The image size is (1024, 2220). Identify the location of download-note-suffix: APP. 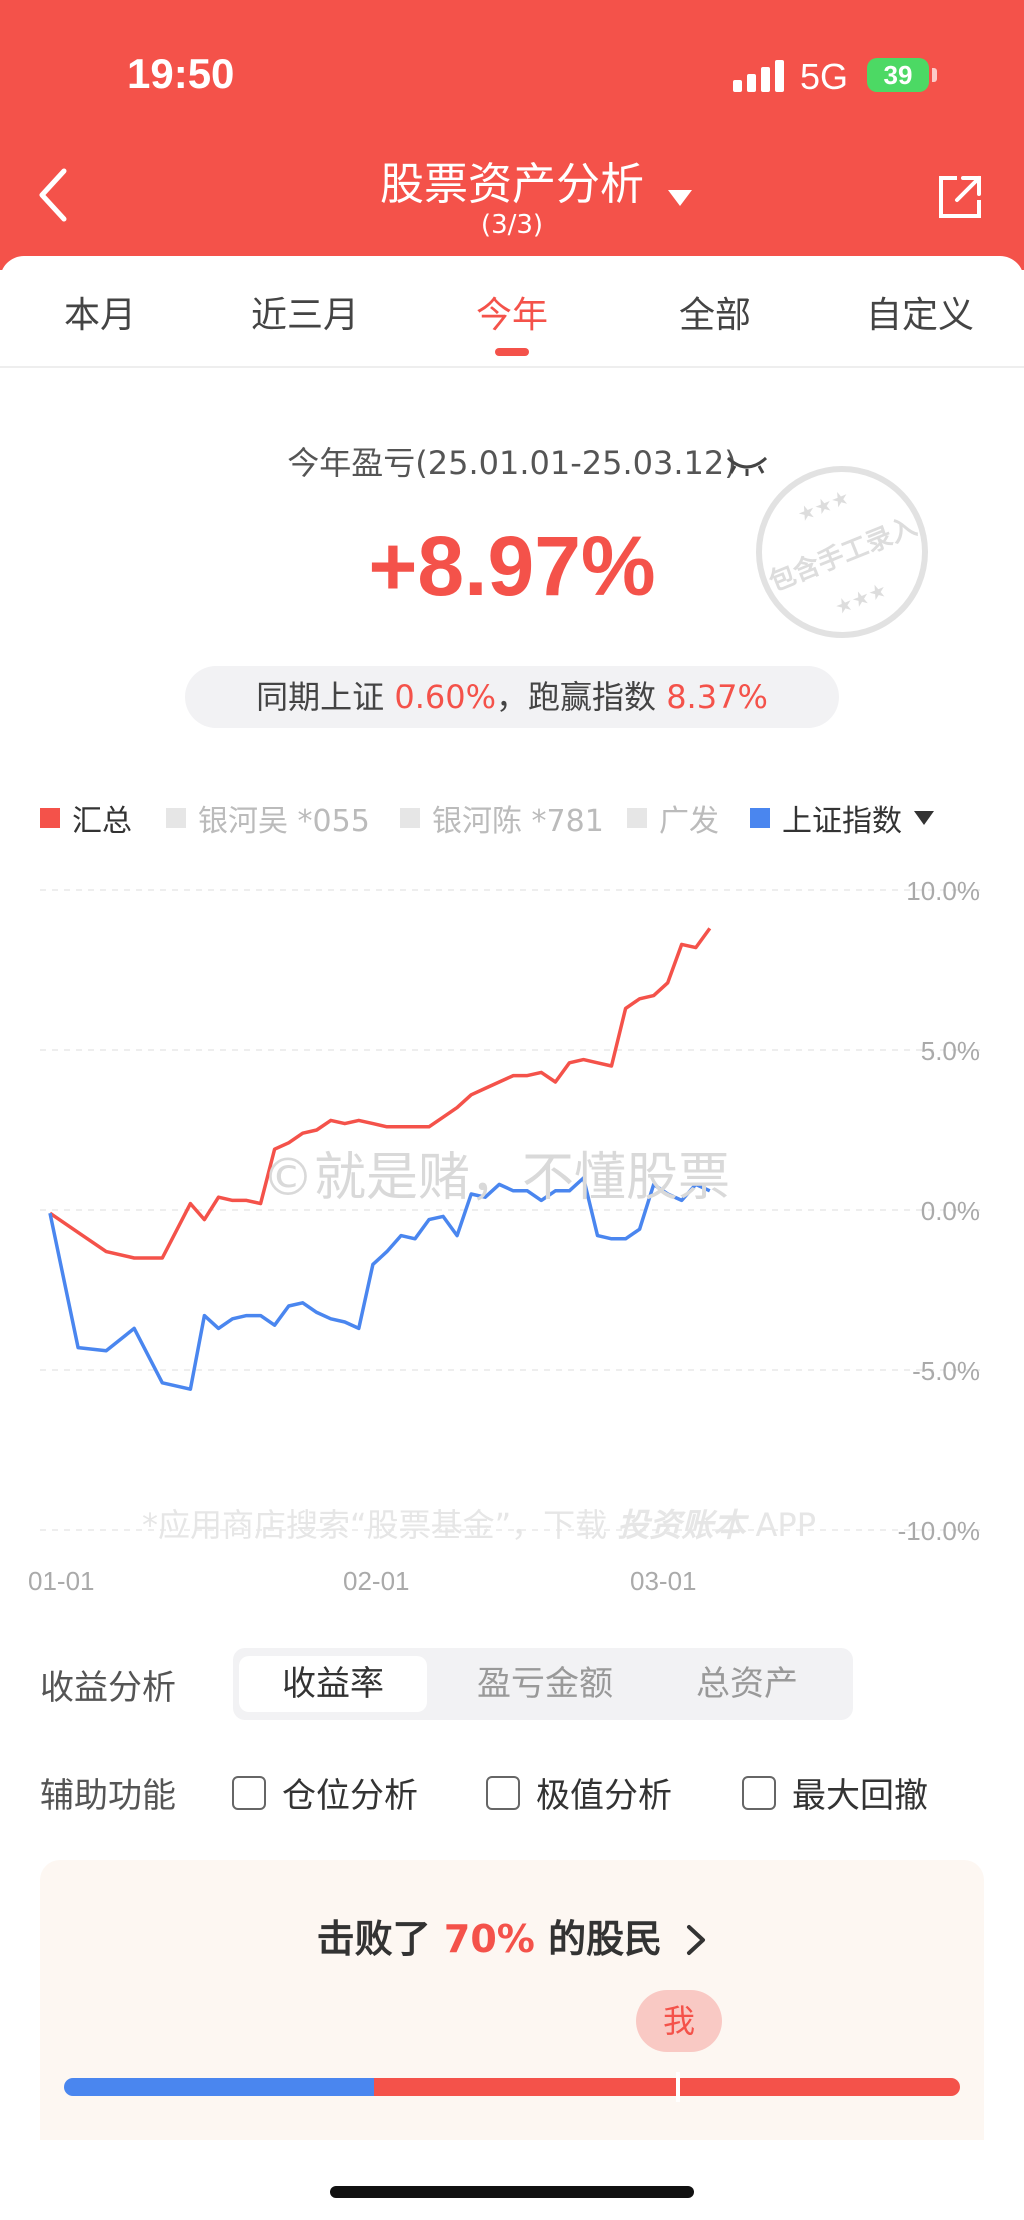
(786, 1525).